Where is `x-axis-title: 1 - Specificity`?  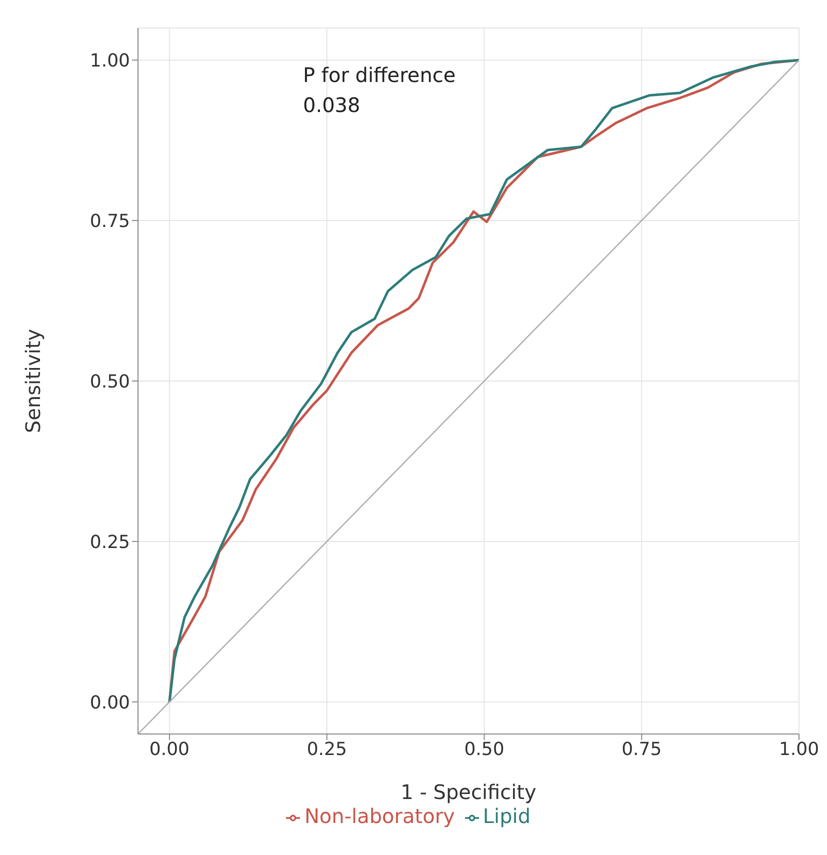
x-axis-title: 1 - Specificity is located at coordinates (468, 792).